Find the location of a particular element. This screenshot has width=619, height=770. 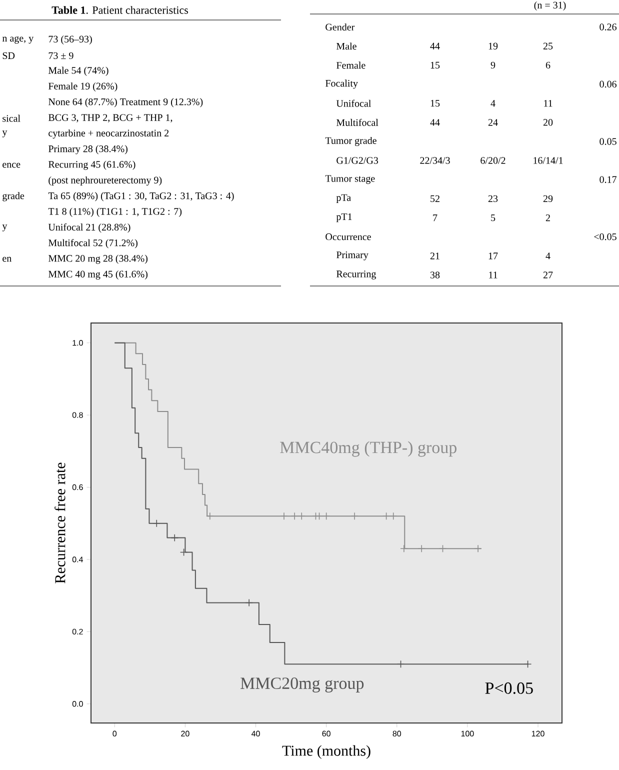

text: MMC 40 mg 45 (61.6%) is located at coordinates (98, 275).